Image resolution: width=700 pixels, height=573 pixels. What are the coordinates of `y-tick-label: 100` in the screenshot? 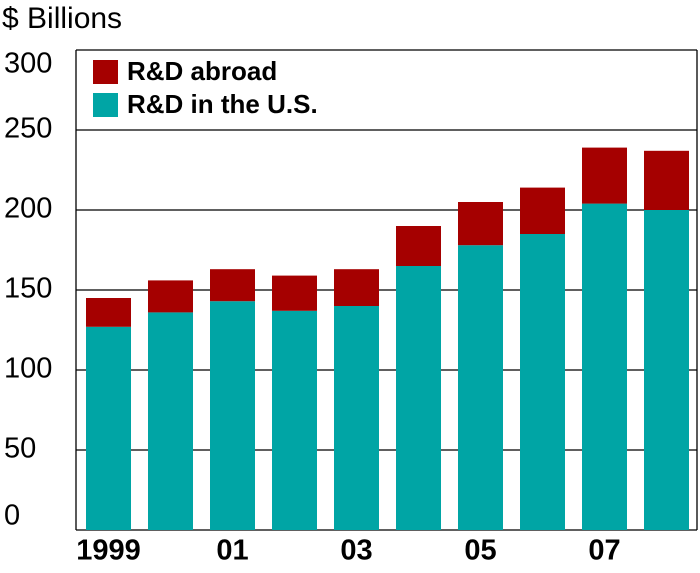 It's located at (28, 369).